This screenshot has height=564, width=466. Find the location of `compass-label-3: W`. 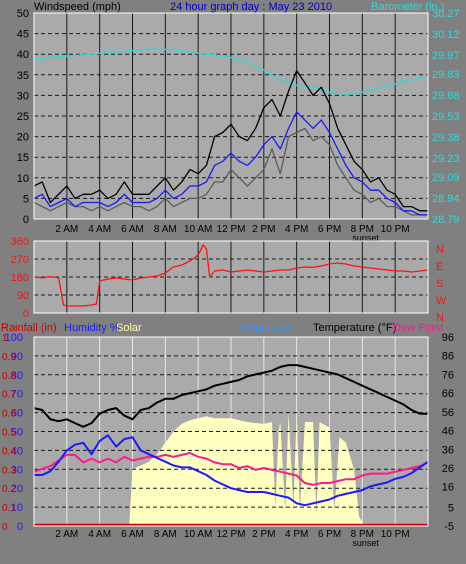

compass-label-3: W is located at coordinates (441, 301).